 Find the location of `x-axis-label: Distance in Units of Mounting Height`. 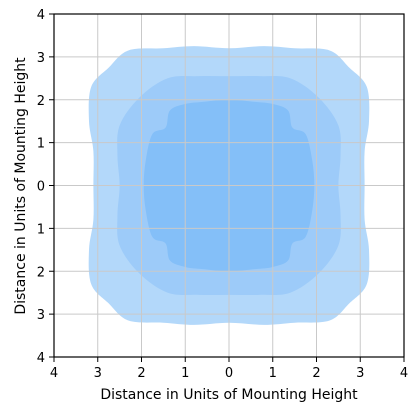

x-axis-label: Distance in Units of Mounting Height is located at coordinates (229, 395).